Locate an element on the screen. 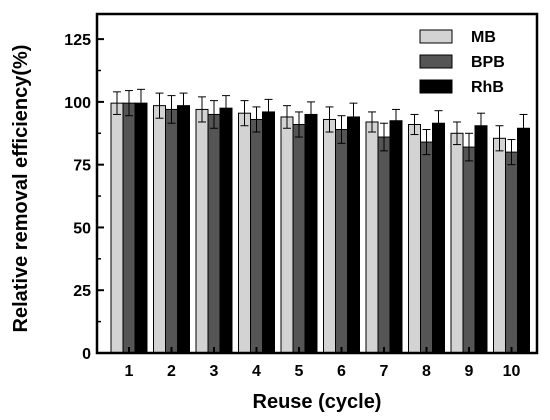  y-tick-label-125: 125 is located at coordinates (77, 40).